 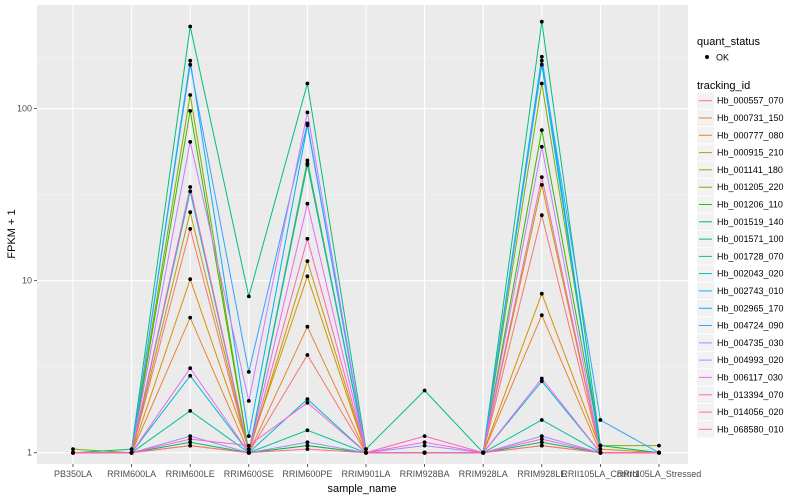 What do you see at coordinates (750, 343) in the screenshot?
I see `legend-label-hb_004735_030: Hb_004735_030` at bounding box center [750, 343].